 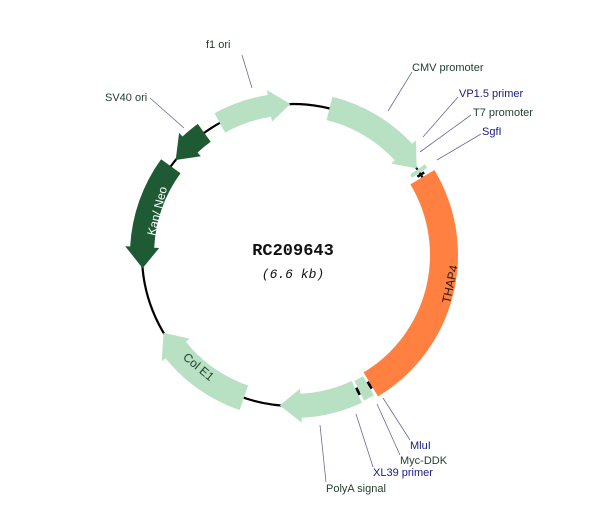 I want to click on label-f1-ori: f1 ori, so click(x=218, y=45).